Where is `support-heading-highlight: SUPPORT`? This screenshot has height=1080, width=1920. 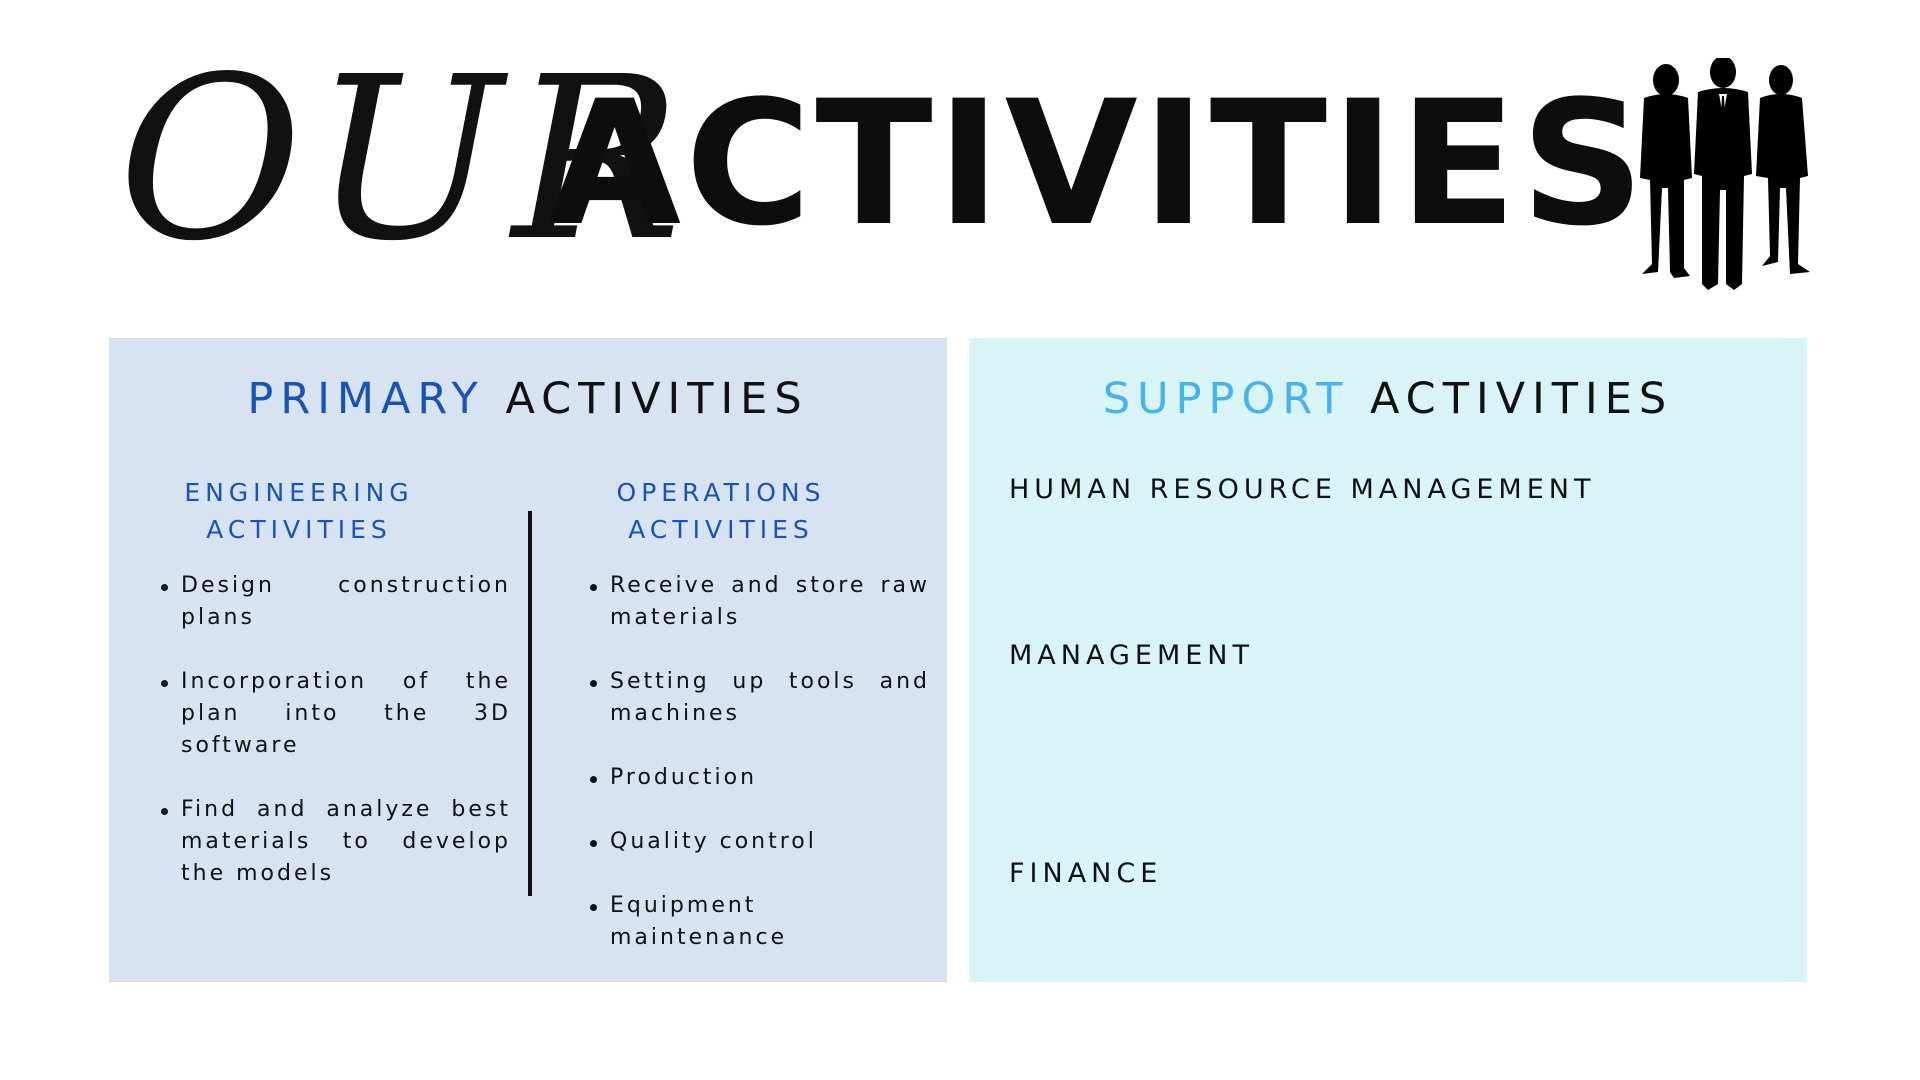 support-heading-highlight: SUPPORT is located at coordinates (1226, 399).